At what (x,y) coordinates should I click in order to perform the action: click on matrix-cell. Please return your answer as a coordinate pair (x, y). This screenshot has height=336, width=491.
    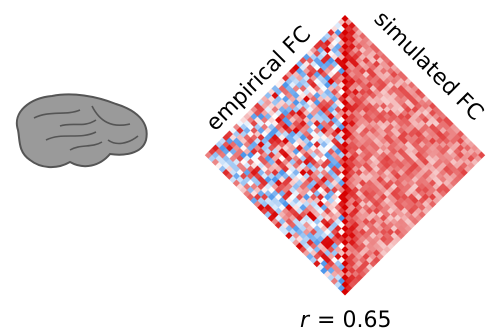
    Looking at the image, I should click on (345, 292).